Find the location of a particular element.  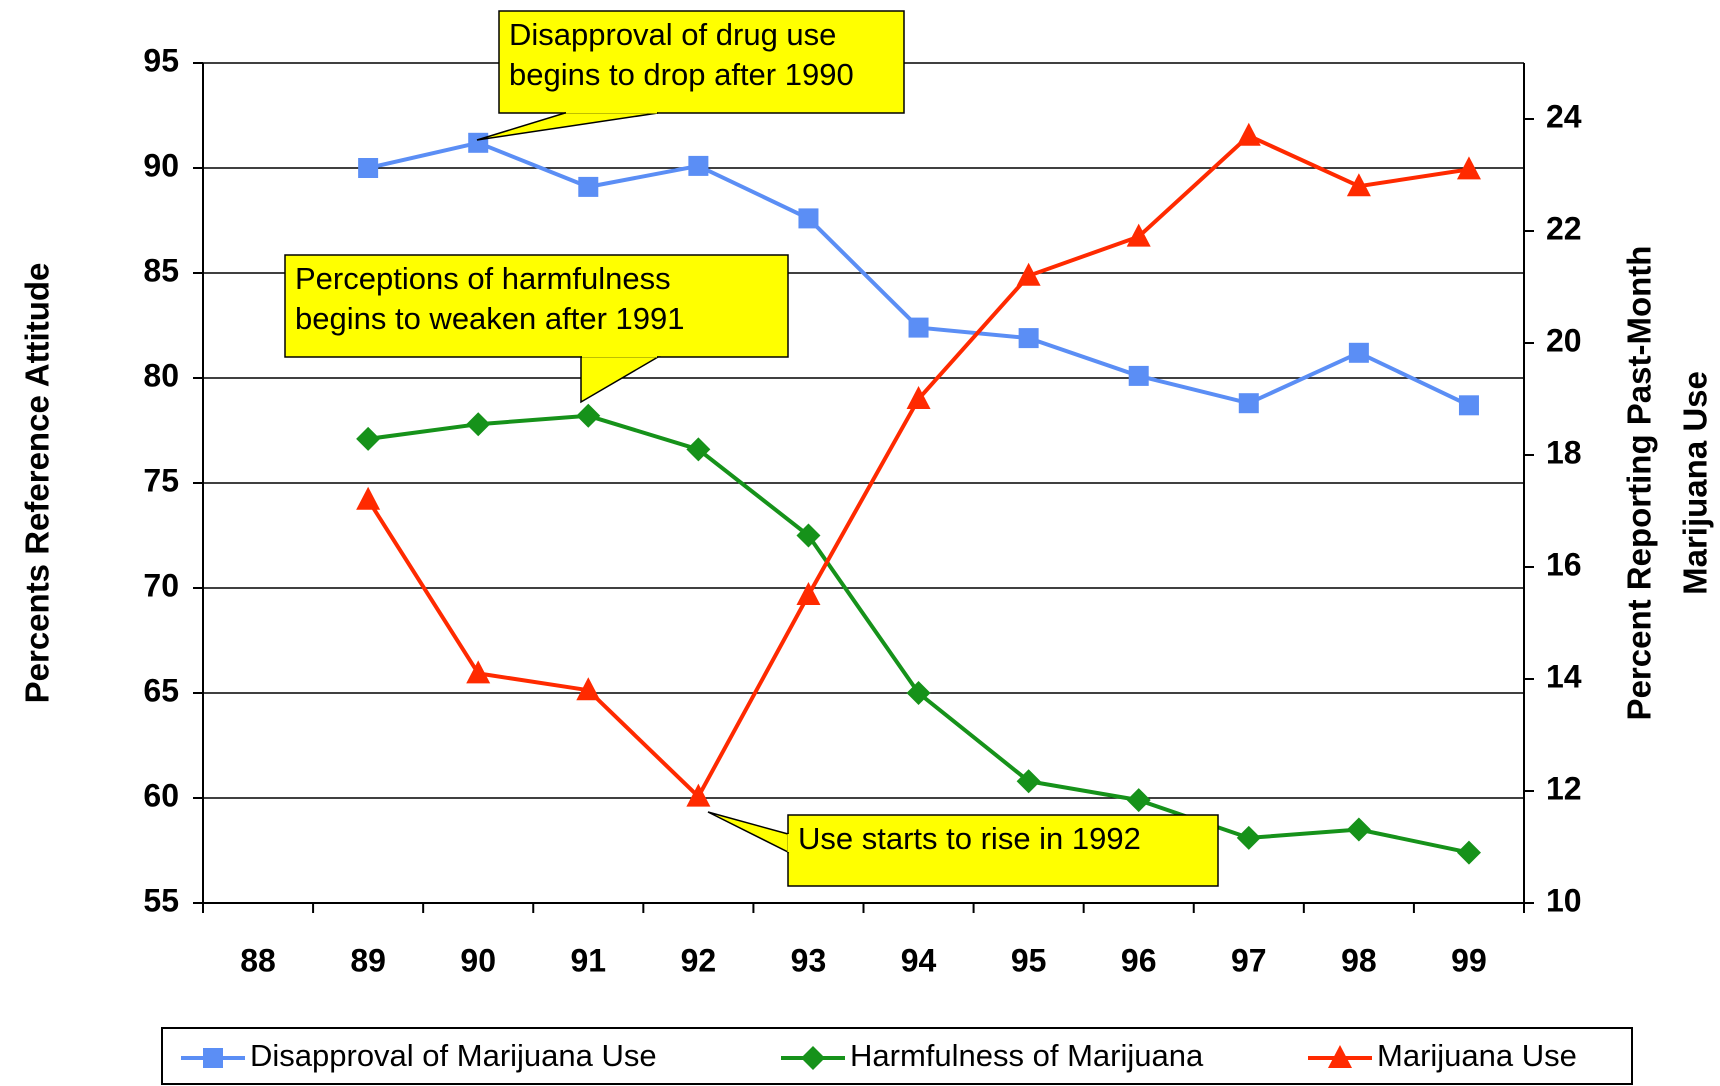

y-tick-label: 65 is located at coordinates (161, 690).